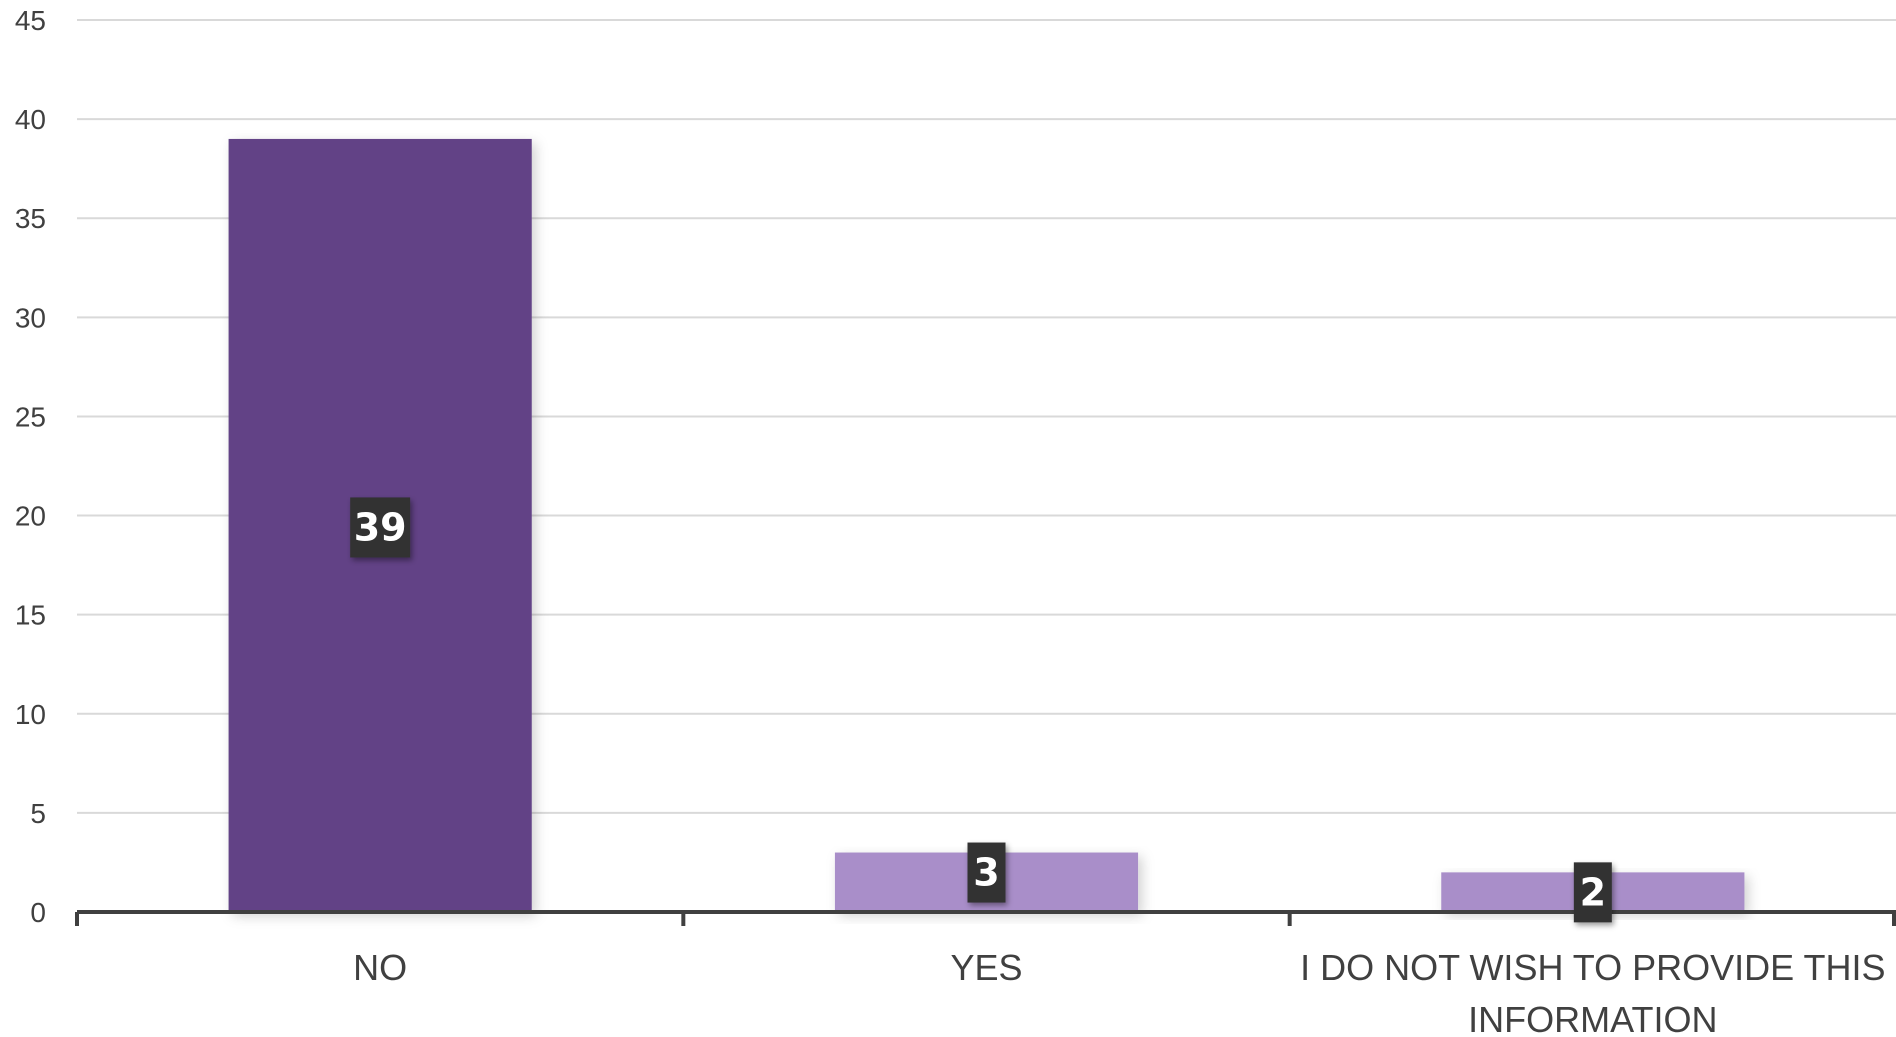 This screenshot has height=1037, width=1896. I want to click on y-tick-label: 30, so click(30, 317).